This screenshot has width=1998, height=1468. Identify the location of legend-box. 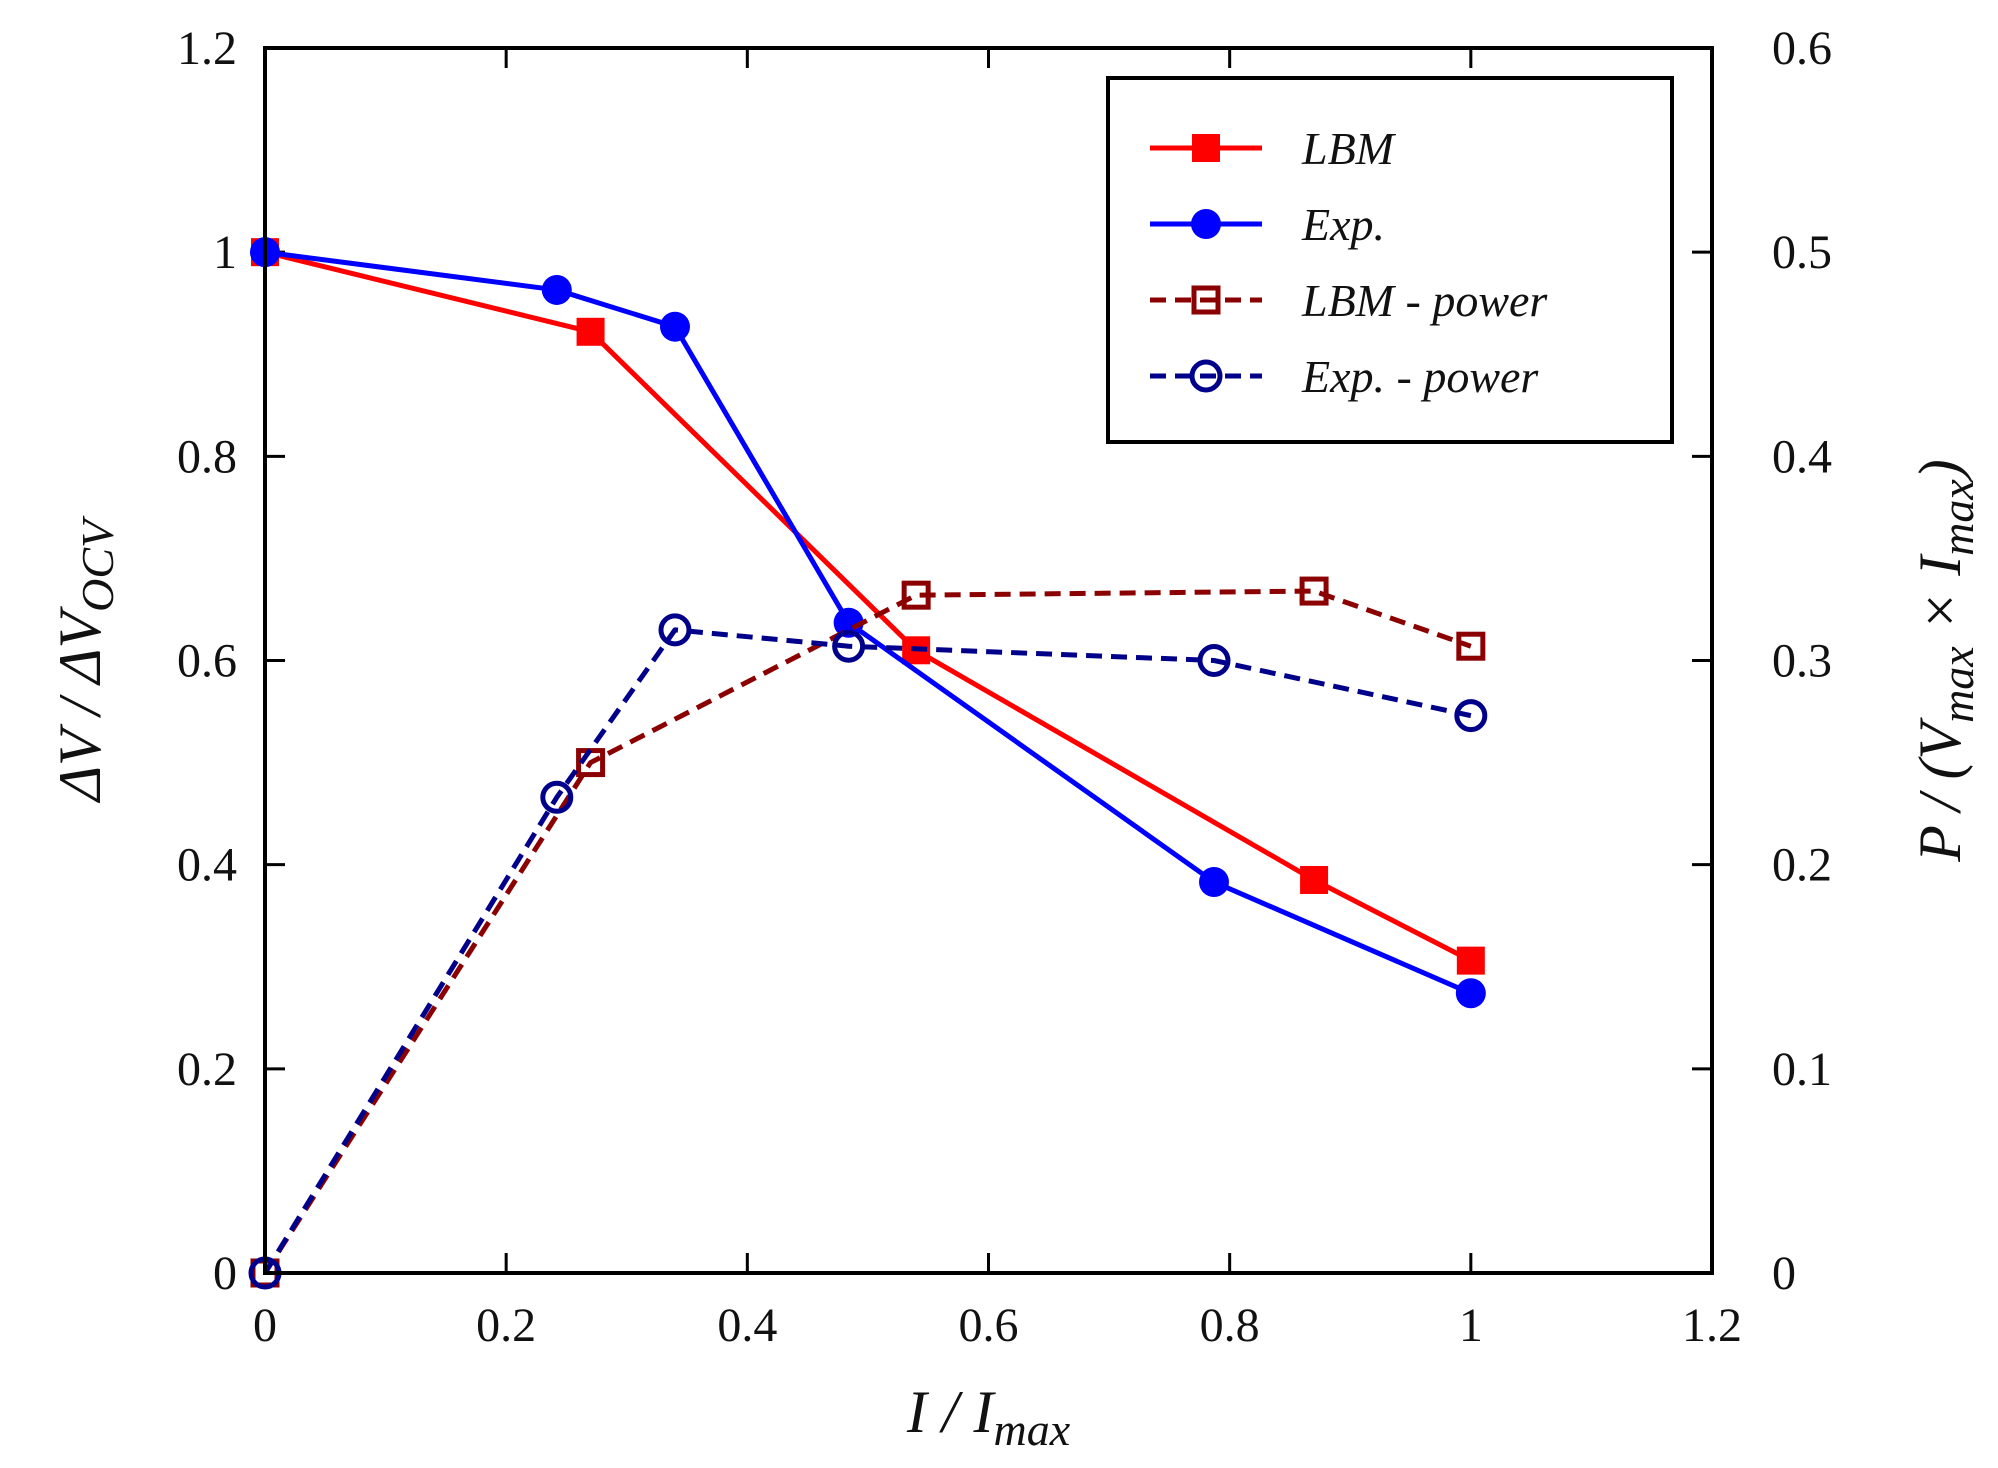
(1390, 260).